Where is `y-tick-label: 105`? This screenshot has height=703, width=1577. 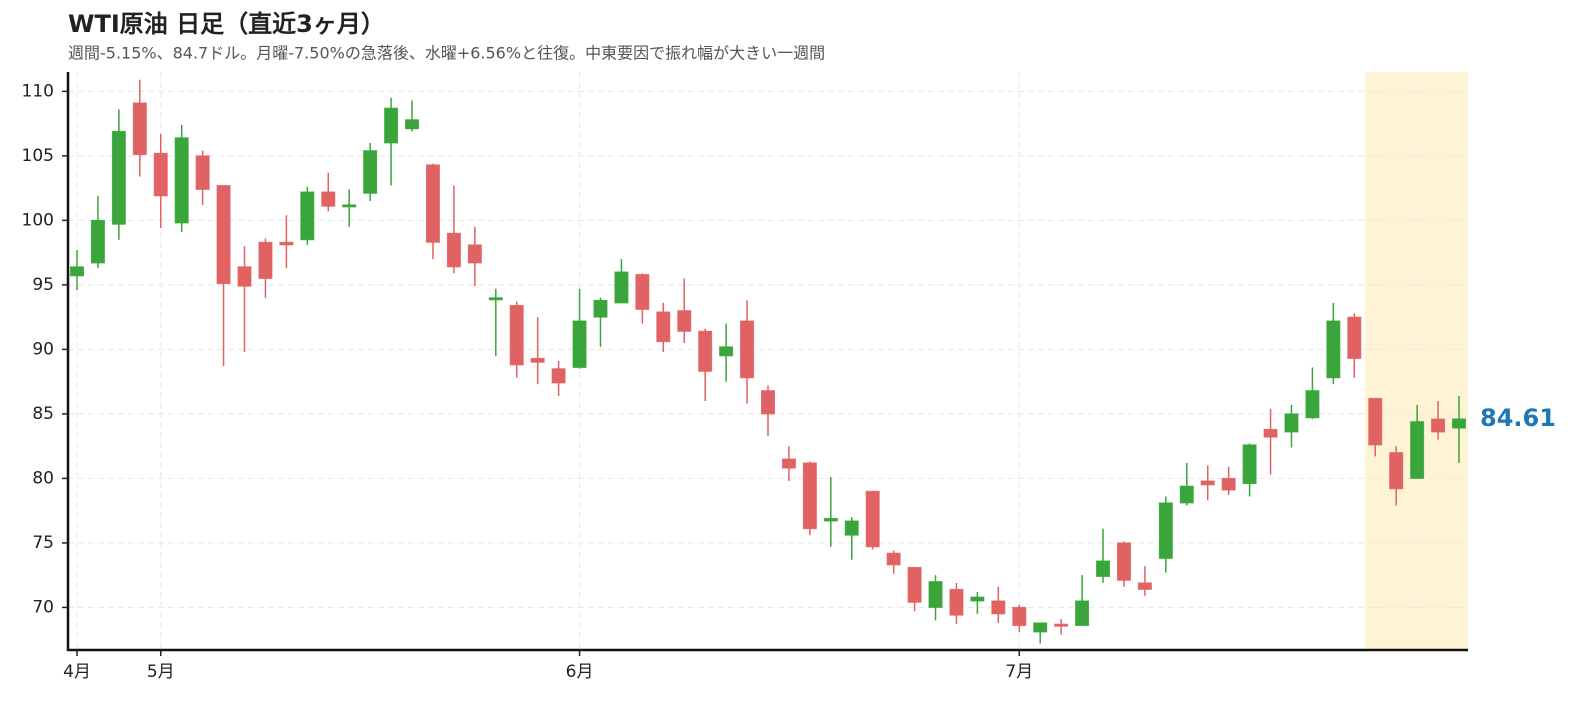 y-tick-label: 105 is located at coordinates (38, 156).